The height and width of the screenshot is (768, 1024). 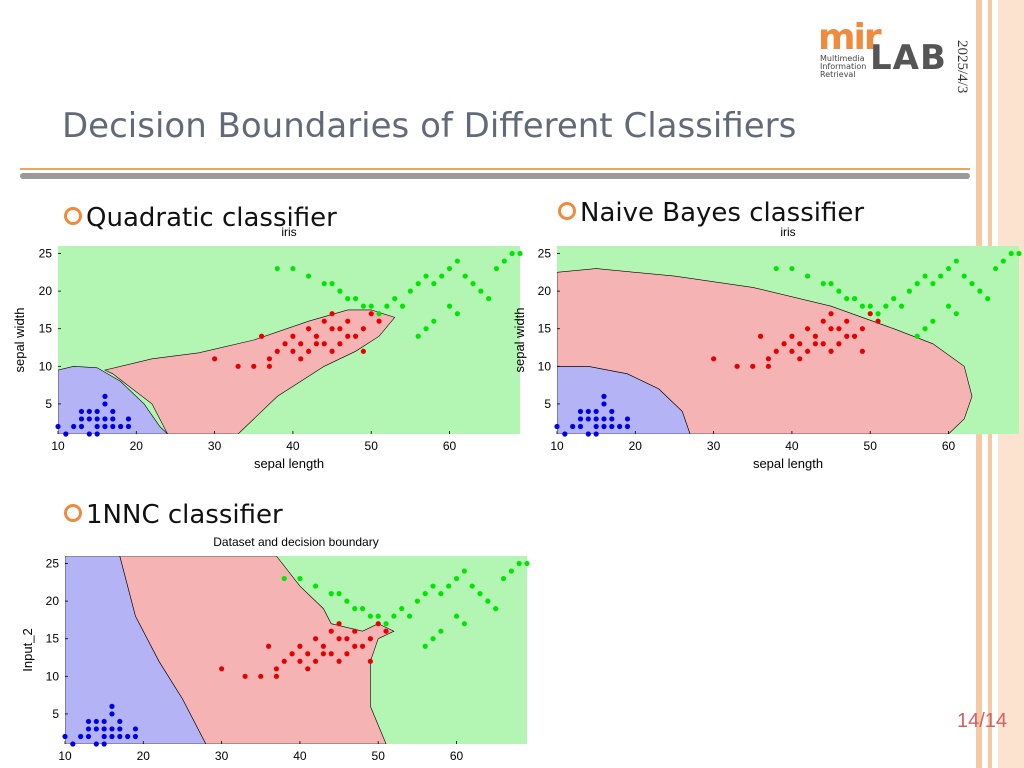 What do you see at coordinates (48, 404) in the screenshot?
I see `y-tick-label: 5` at bounding box center [48, 404].